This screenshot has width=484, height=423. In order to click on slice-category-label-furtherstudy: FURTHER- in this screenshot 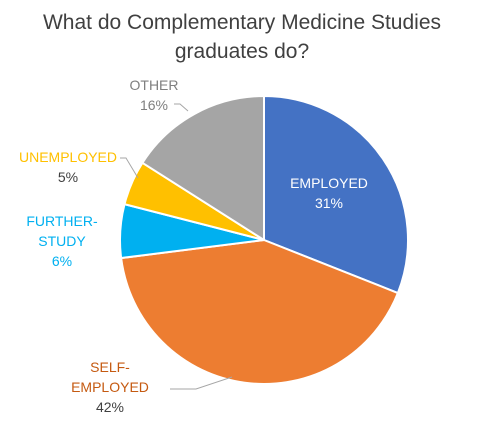, I will do `click(62, 221)`.